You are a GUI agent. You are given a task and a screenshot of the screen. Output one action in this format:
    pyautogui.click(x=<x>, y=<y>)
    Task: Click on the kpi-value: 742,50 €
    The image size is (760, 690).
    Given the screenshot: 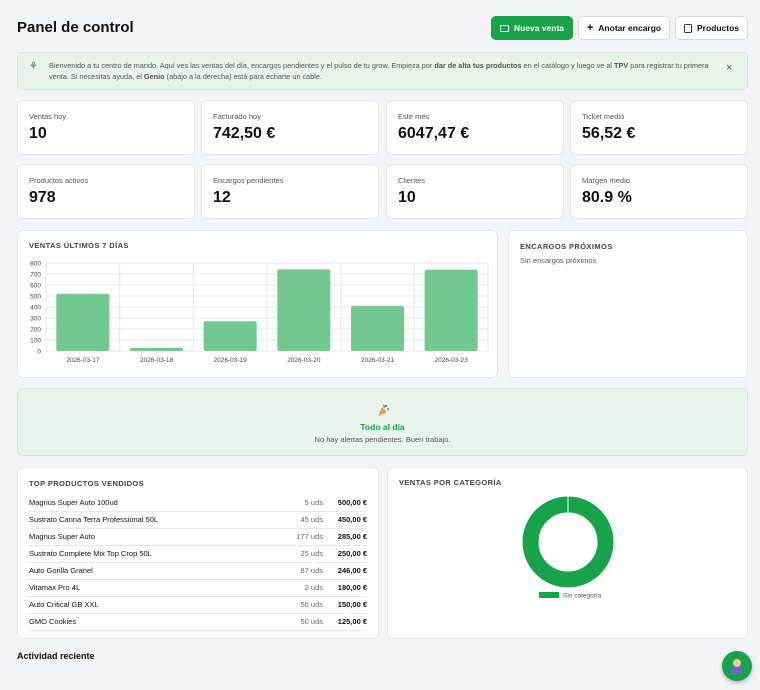 What is the action you would take?
    pyautogui.click(x=244, y=133)
    